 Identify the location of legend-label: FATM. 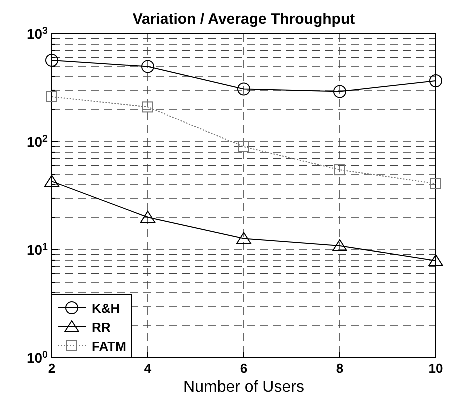
(109, 346).